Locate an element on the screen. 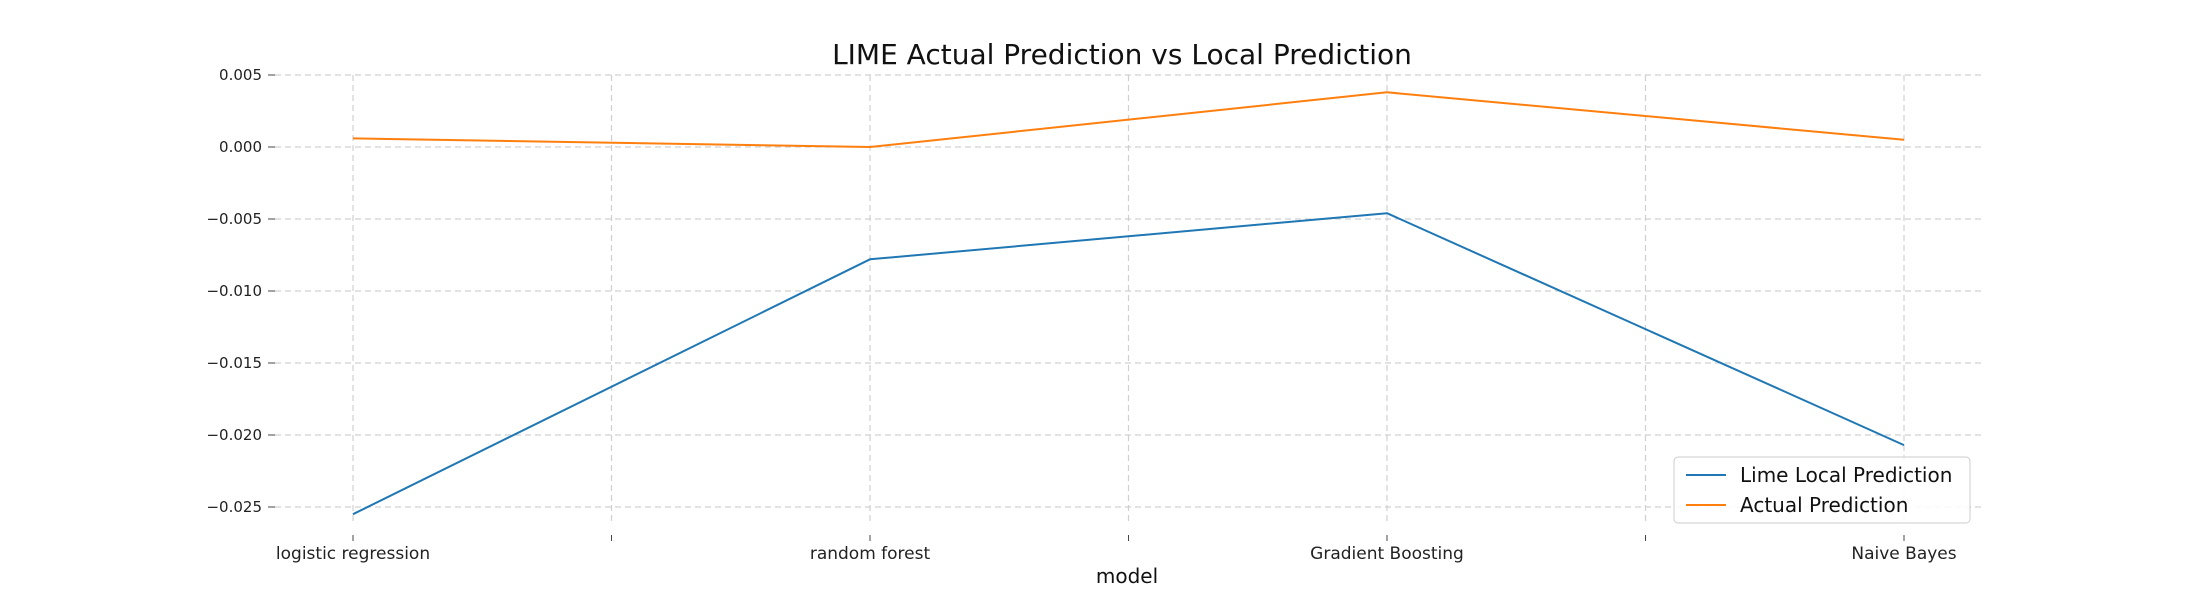 The width and height of the screenshot is (2200, 600). x-tick-label: Gradient Boosting is located at coordinates (1387, 554).